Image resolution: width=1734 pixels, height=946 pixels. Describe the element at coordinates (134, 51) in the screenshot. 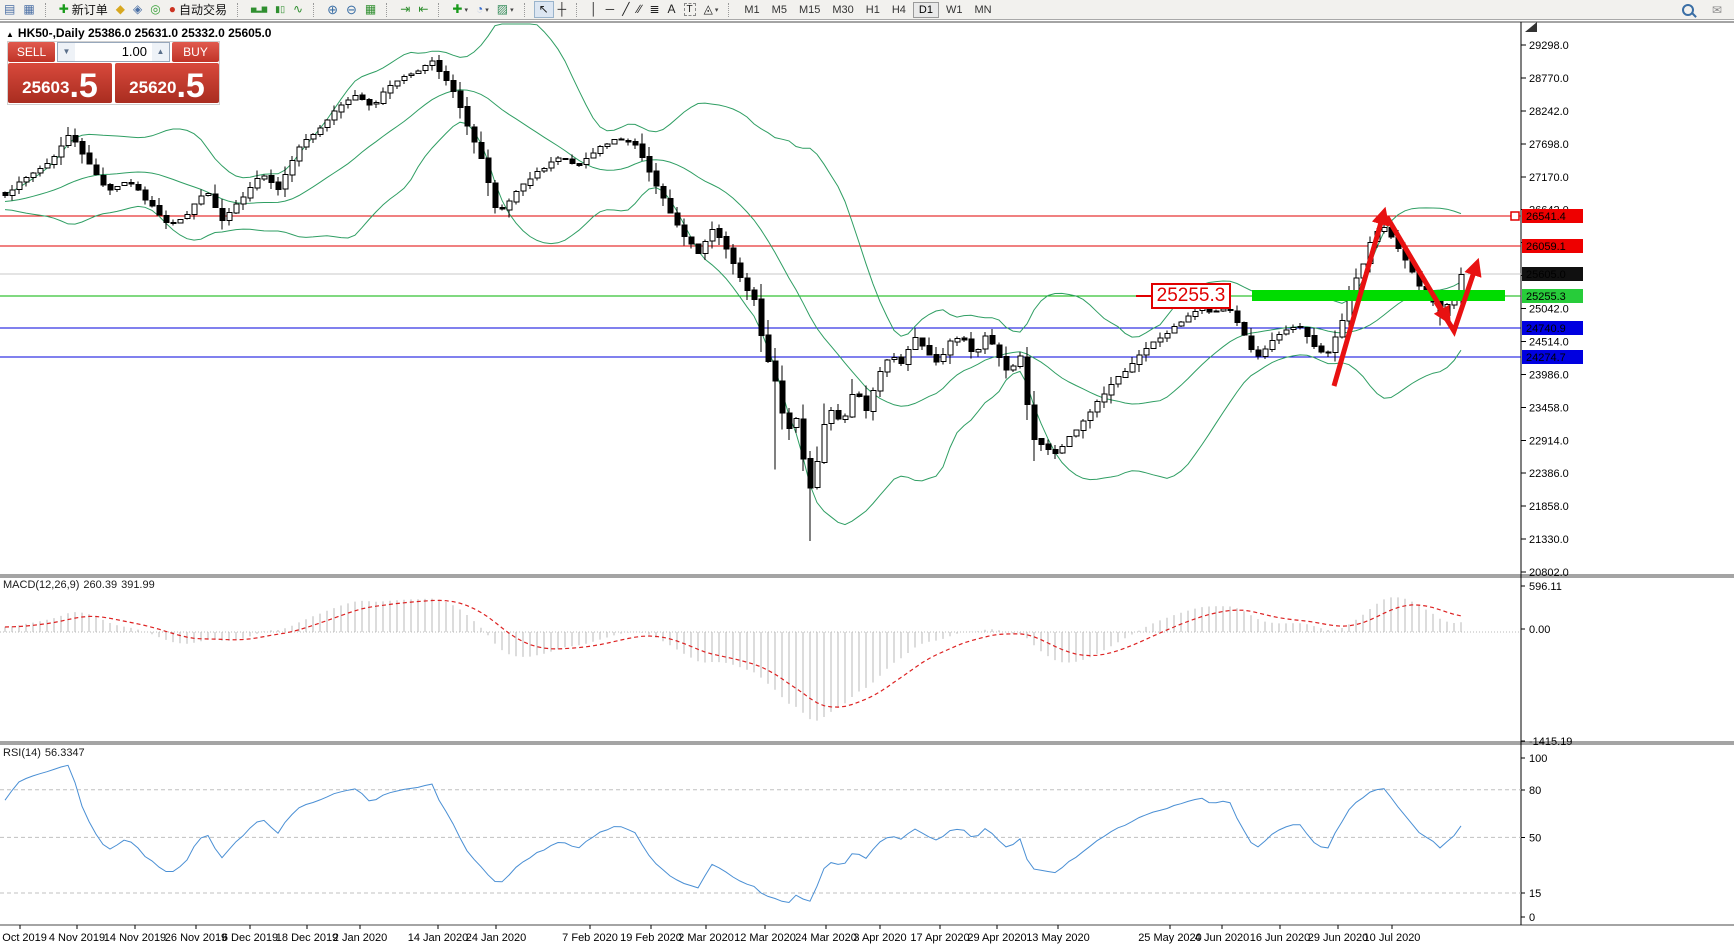

I see `volume-value: 1.00` at that location.